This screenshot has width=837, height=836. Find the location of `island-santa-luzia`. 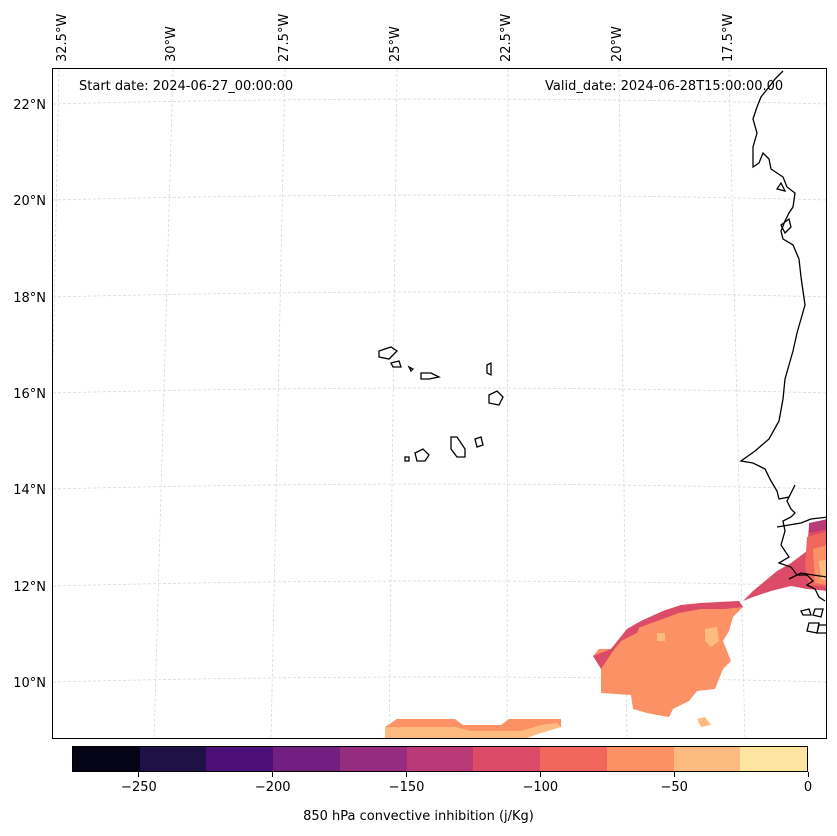

island-santa-luzia is located at coordinates (411, 369).